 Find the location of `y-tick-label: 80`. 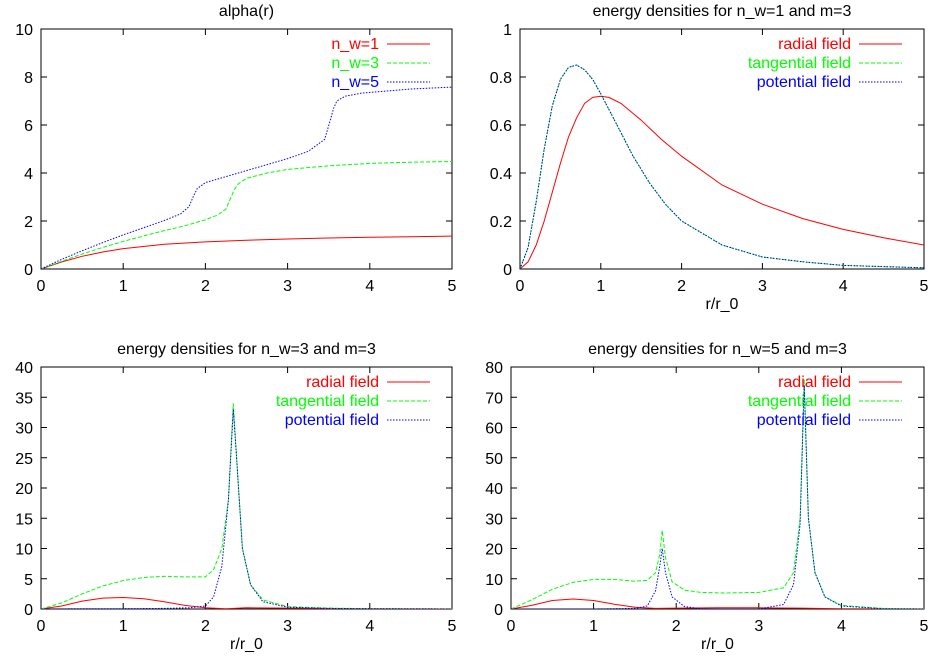

y-tick-label: 80 is located at coordinates (494, 368).